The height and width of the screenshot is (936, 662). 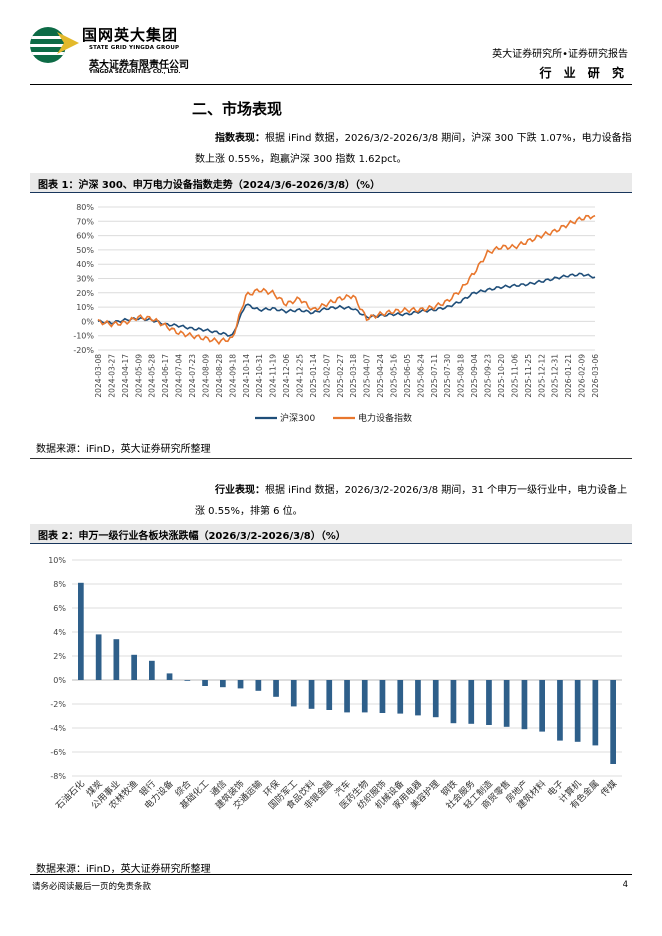 I want to click on x-tick-label: 2024-04-17, so click(x=125, y=376).